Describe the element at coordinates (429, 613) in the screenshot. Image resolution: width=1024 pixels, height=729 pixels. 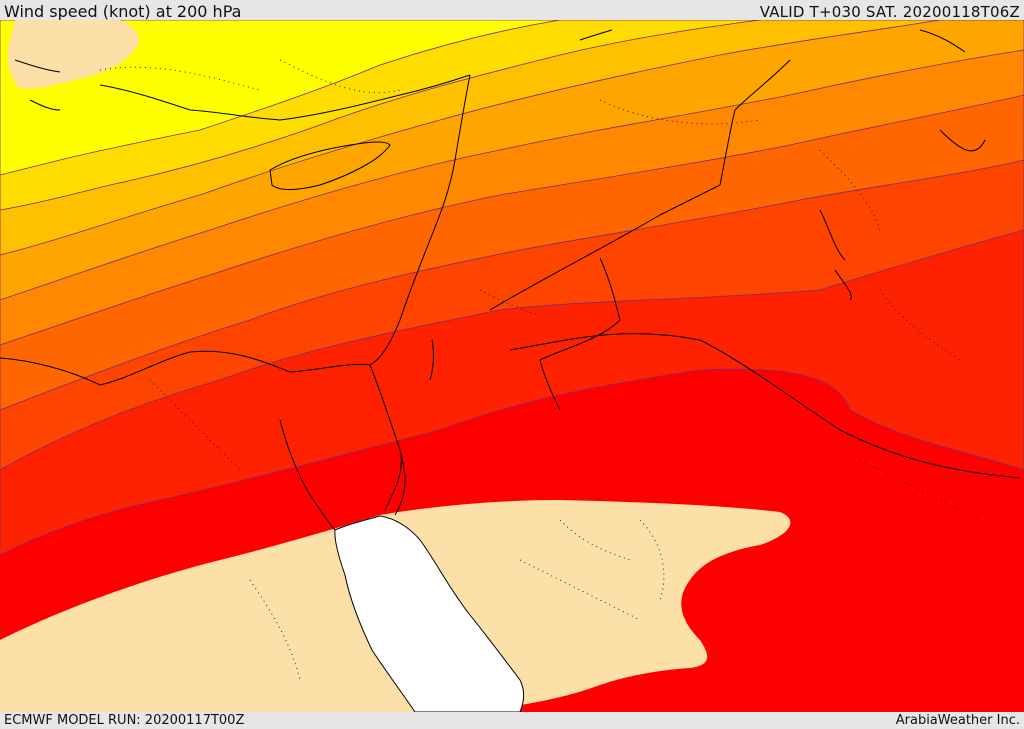
I see `red-sea` at that location.